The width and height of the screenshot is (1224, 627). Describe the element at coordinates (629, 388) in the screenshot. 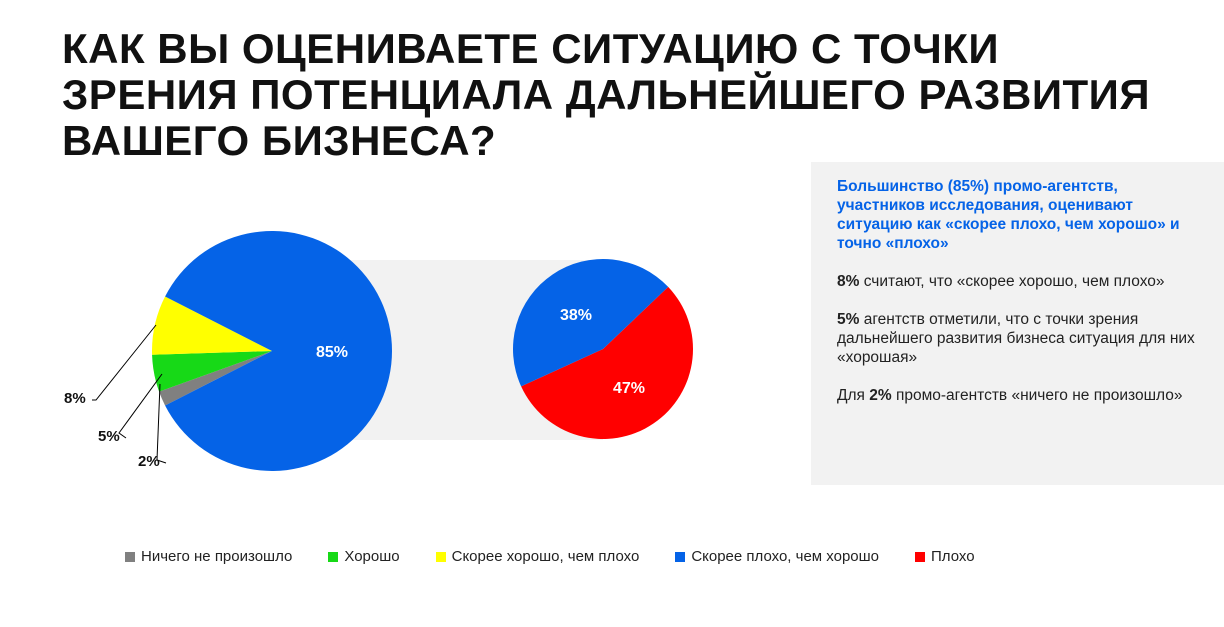

I see `data-label: 47%` at that location.